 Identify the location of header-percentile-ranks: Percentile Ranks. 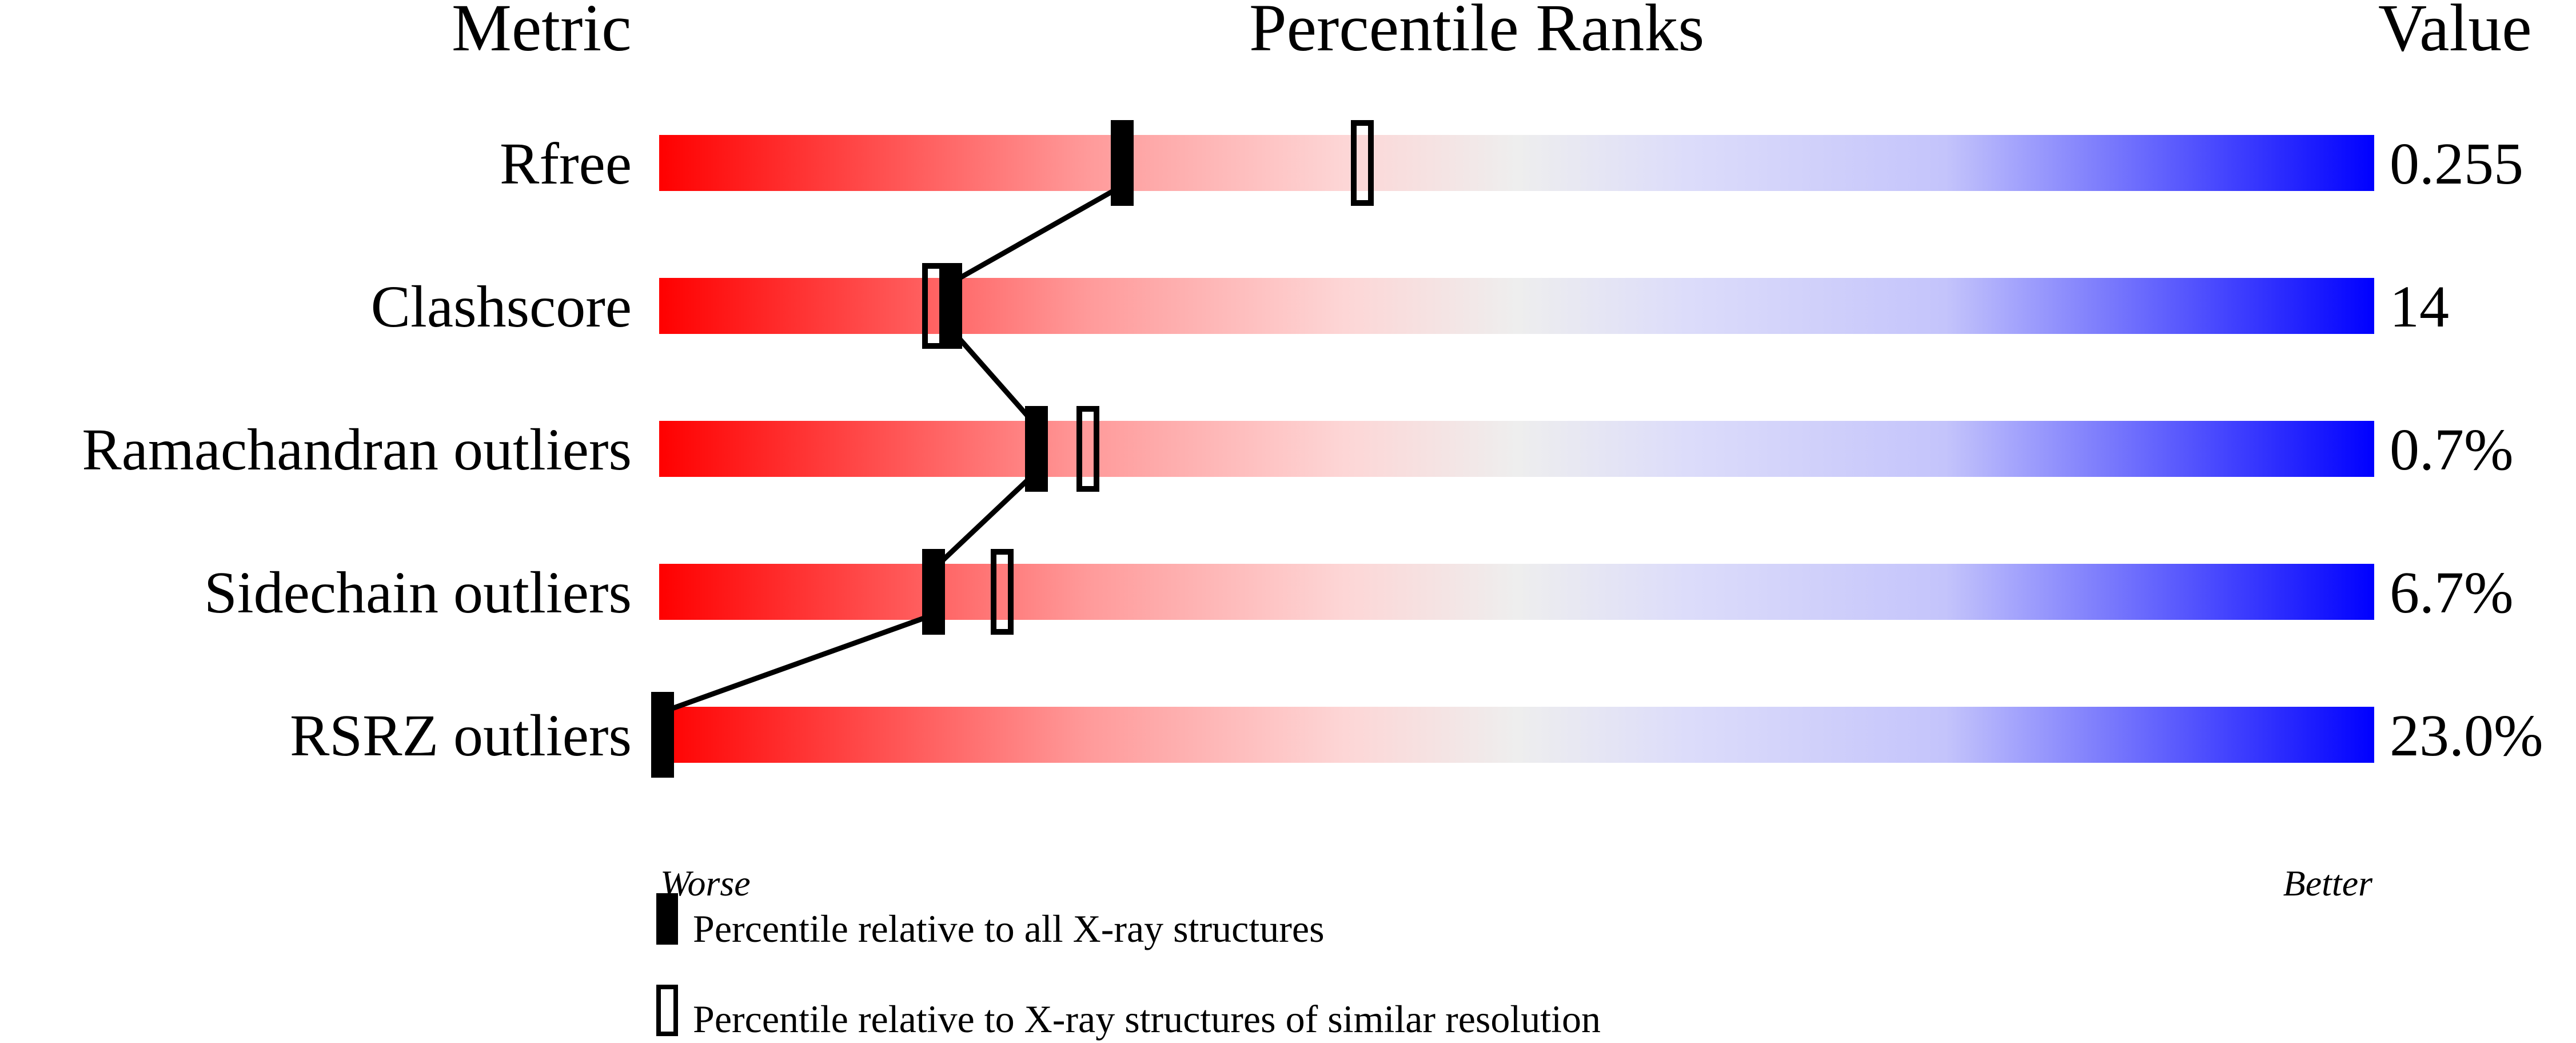
(1477, 32).